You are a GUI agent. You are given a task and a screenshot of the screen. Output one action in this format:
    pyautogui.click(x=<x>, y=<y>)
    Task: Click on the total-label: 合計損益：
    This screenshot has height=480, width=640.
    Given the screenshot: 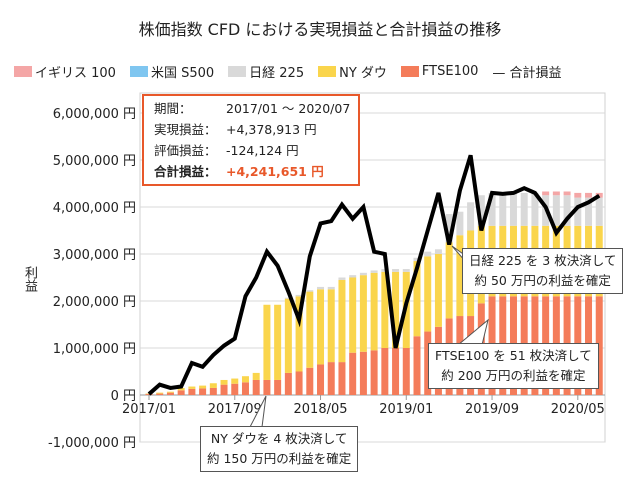 What is the action you would take?
    pyautogui.click(x=185, y=171)
    